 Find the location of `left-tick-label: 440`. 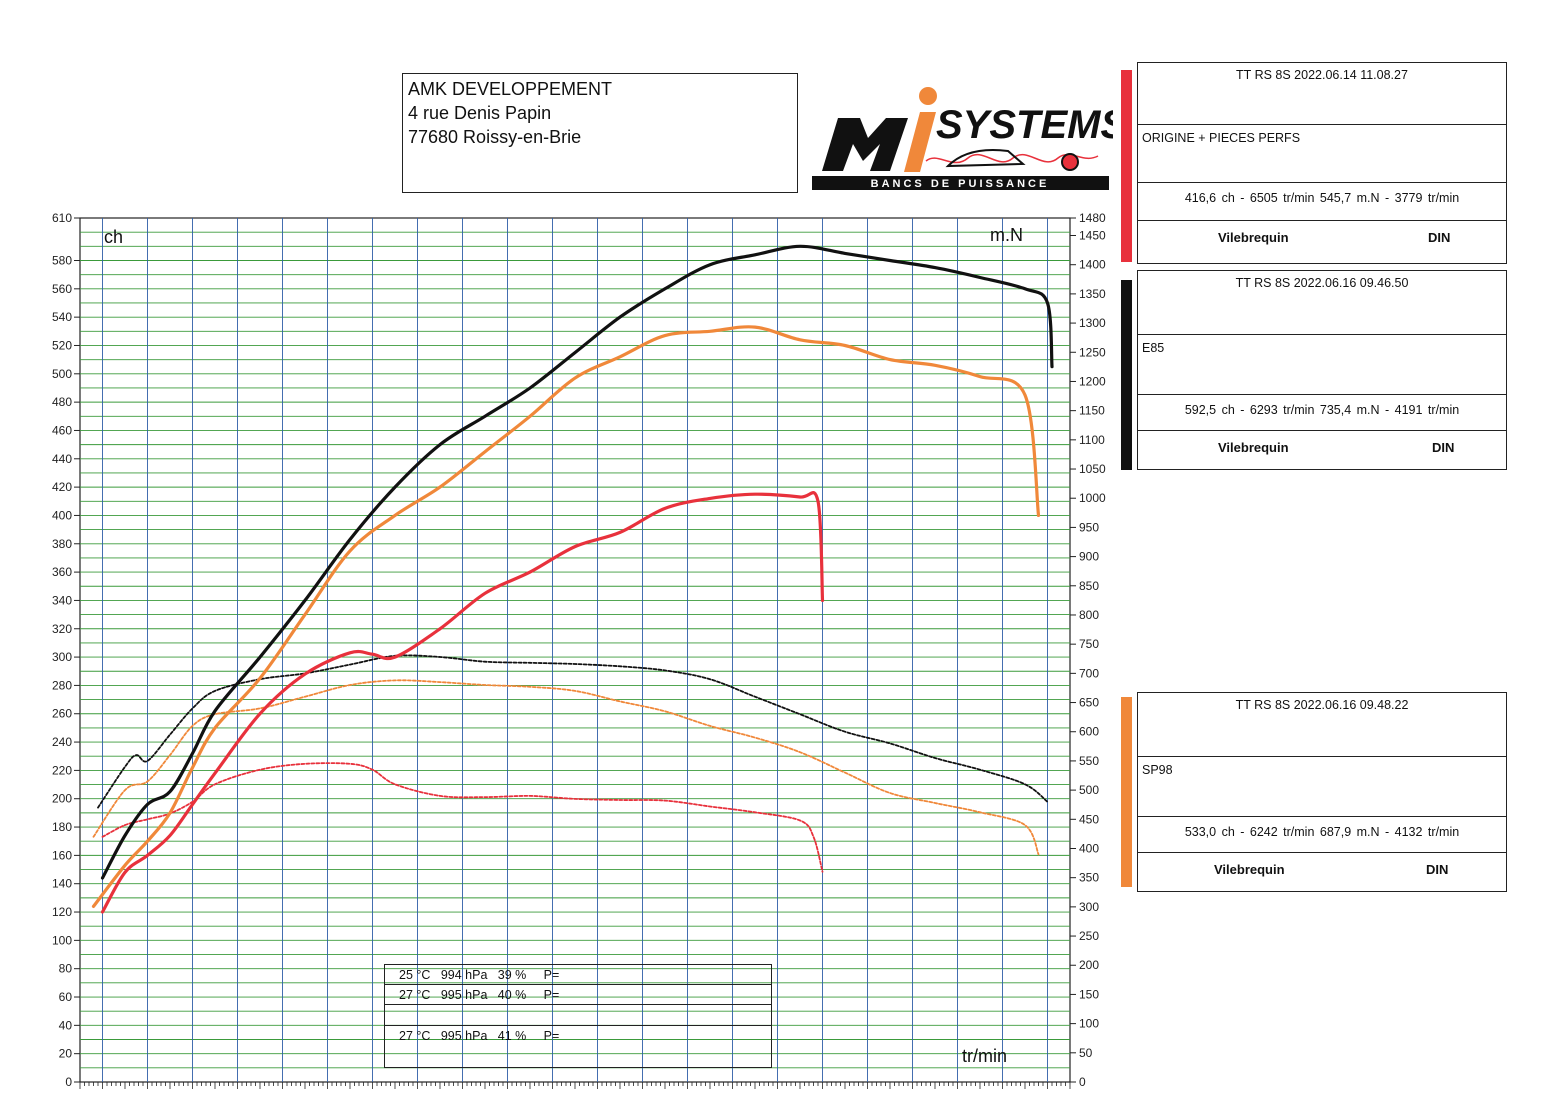

left-tick-label: 440 is located at coordinates (62, 459).